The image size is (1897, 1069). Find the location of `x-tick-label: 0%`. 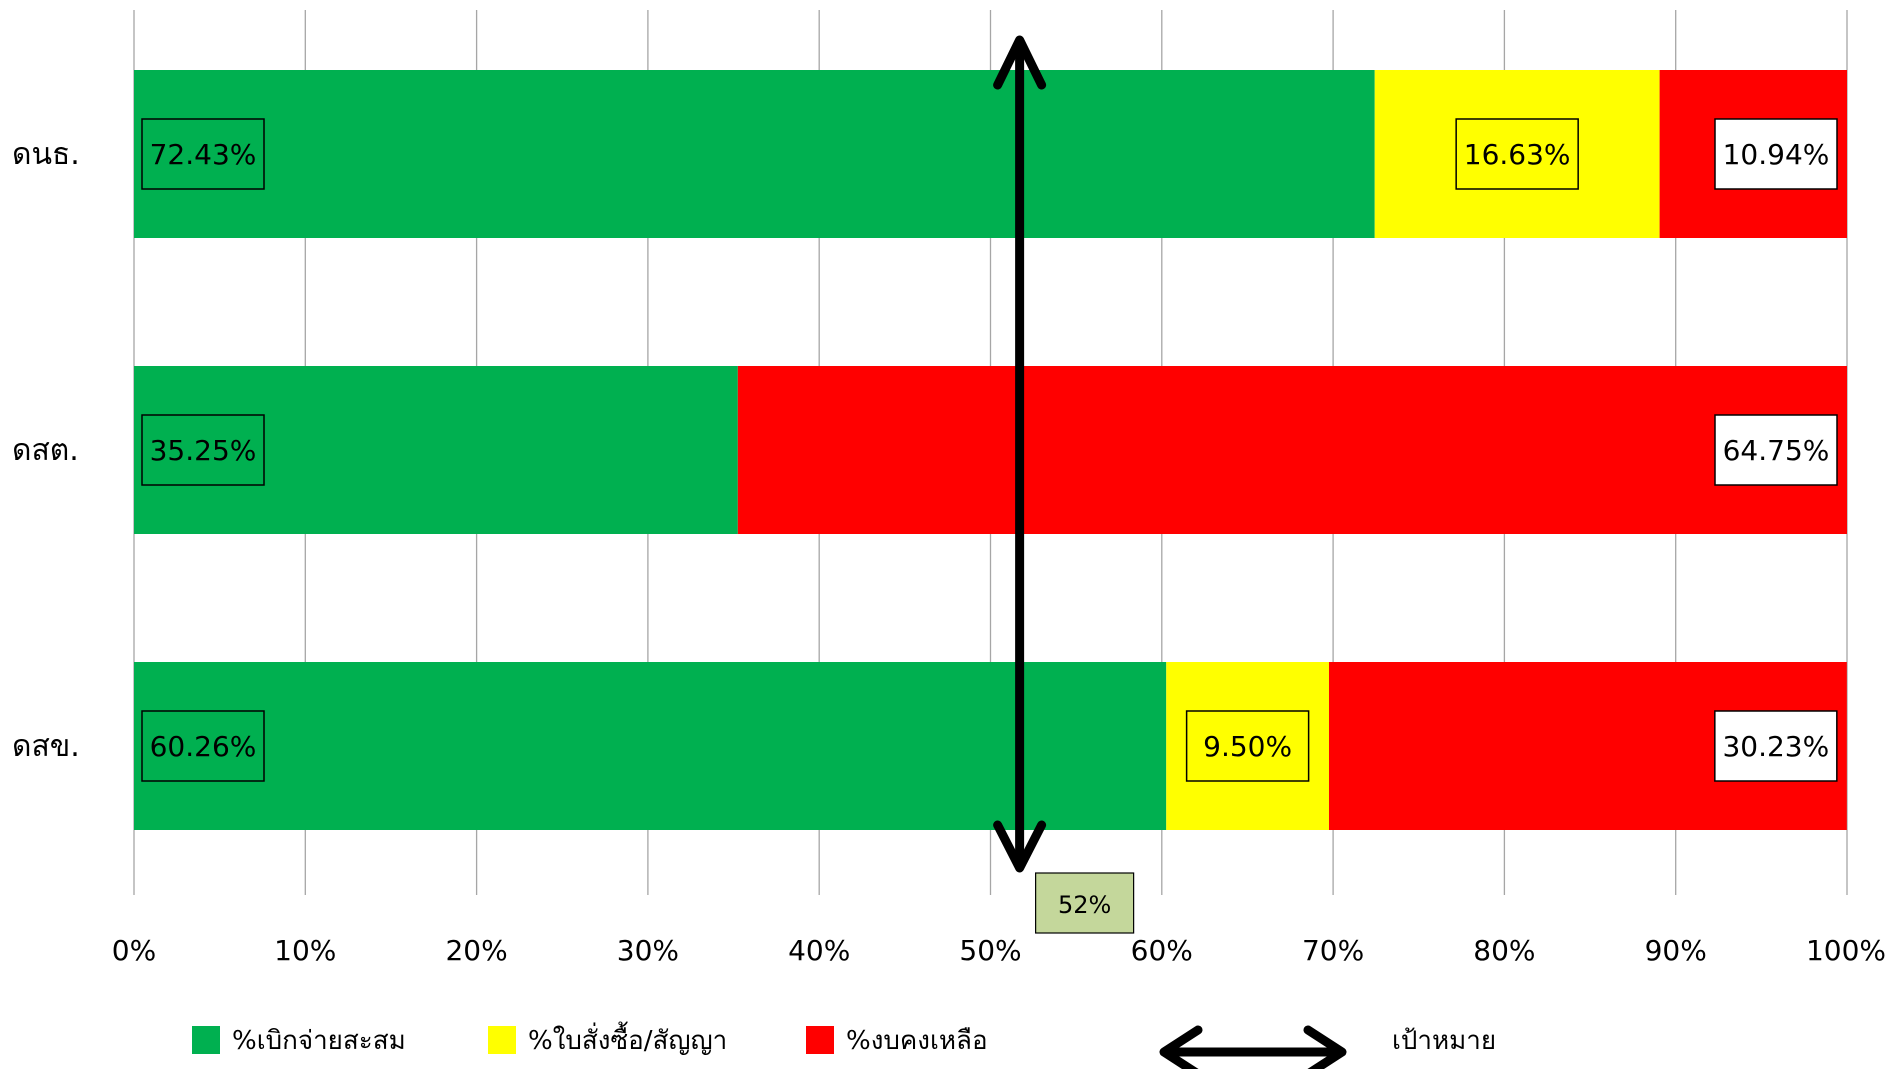

x-tick-label: 0% is located at coordinates (134, 950).